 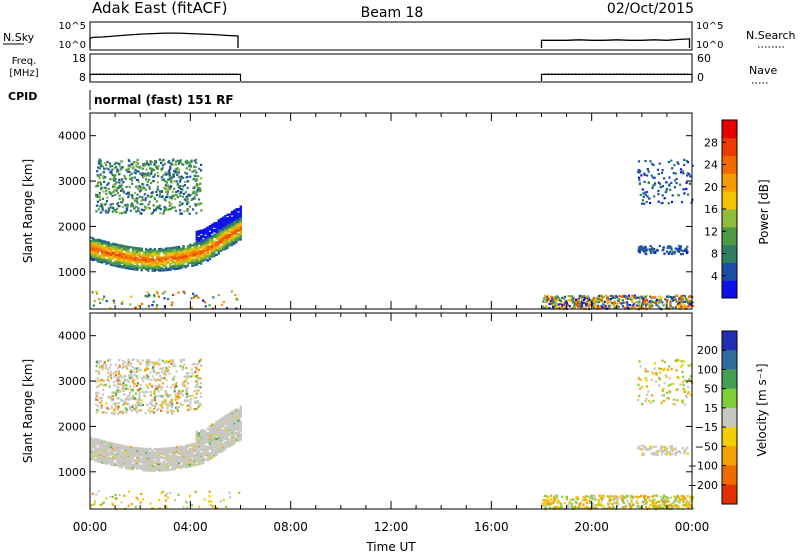 I want to click on cpid-label: CPID, so click(x=22, y=96).